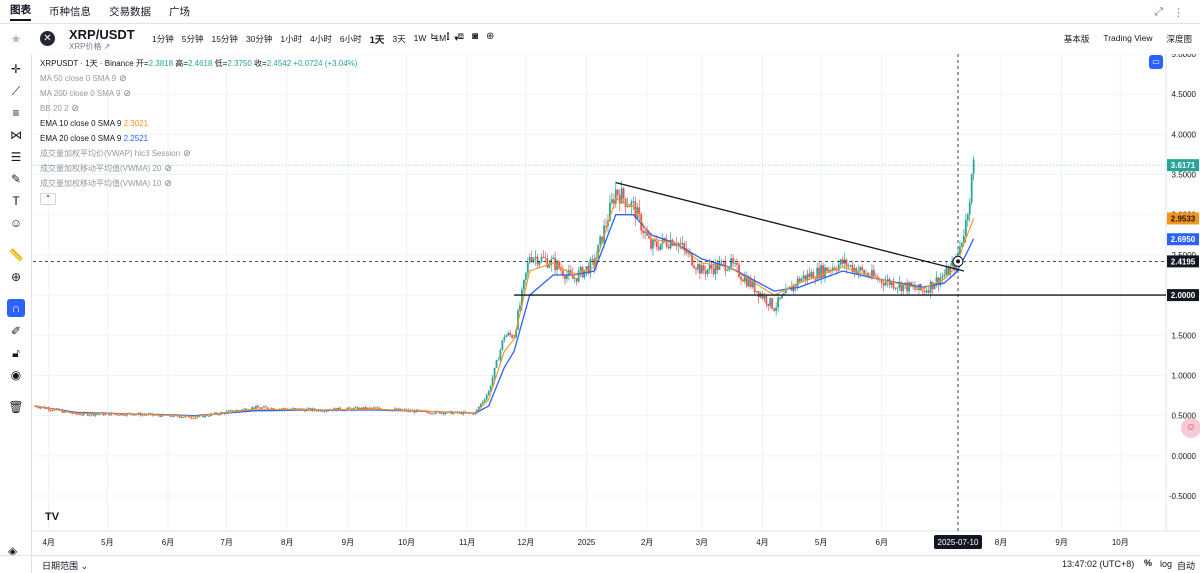  I want to click on text-icon: T, so click(16, 201).